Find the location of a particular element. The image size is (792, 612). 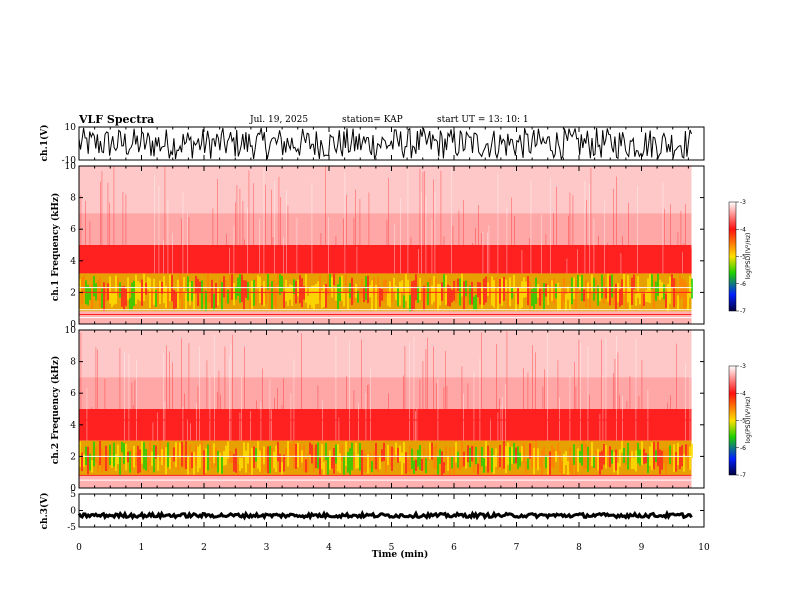

ch1-spec-mid-band is located at coordinates (385, 229).